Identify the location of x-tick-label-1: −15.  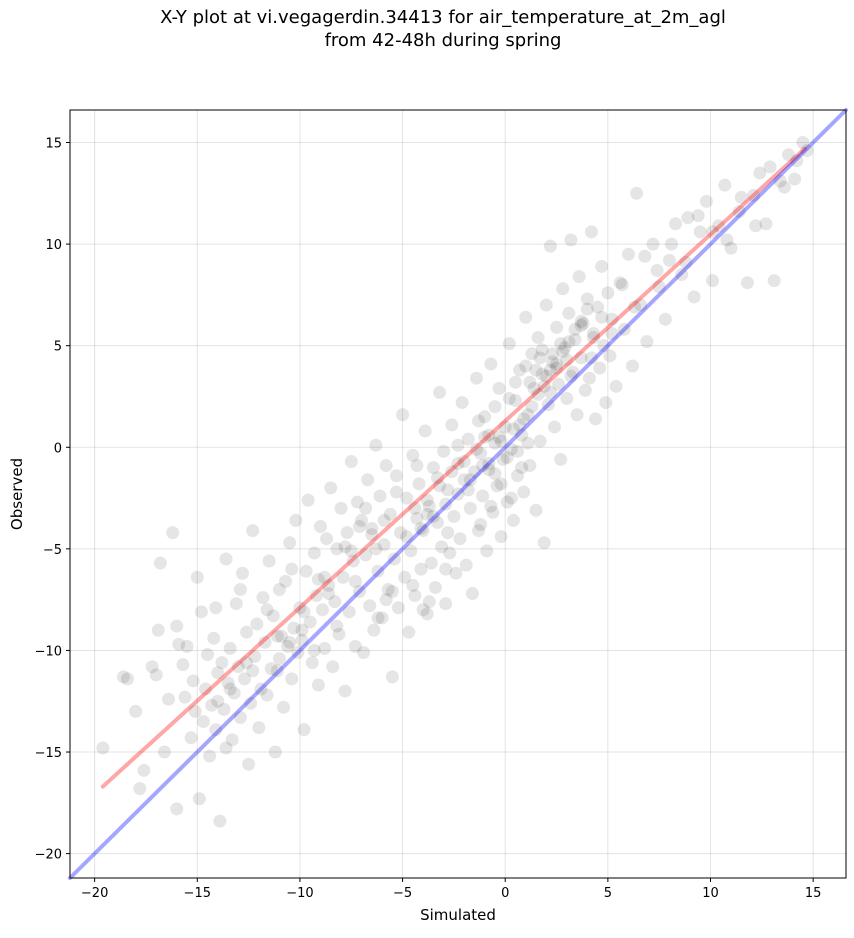
(197, 893).